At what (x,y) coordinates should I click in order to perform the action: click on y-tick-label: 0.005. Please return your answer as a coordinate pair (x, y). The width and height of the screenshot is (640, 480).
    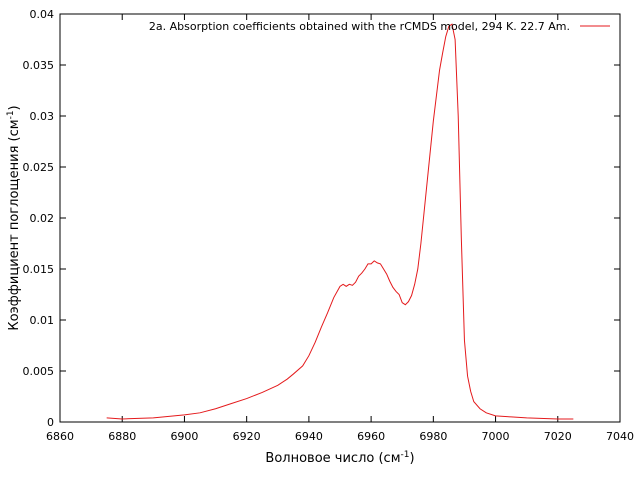
    Looking at the image, I should click on (39, 371).